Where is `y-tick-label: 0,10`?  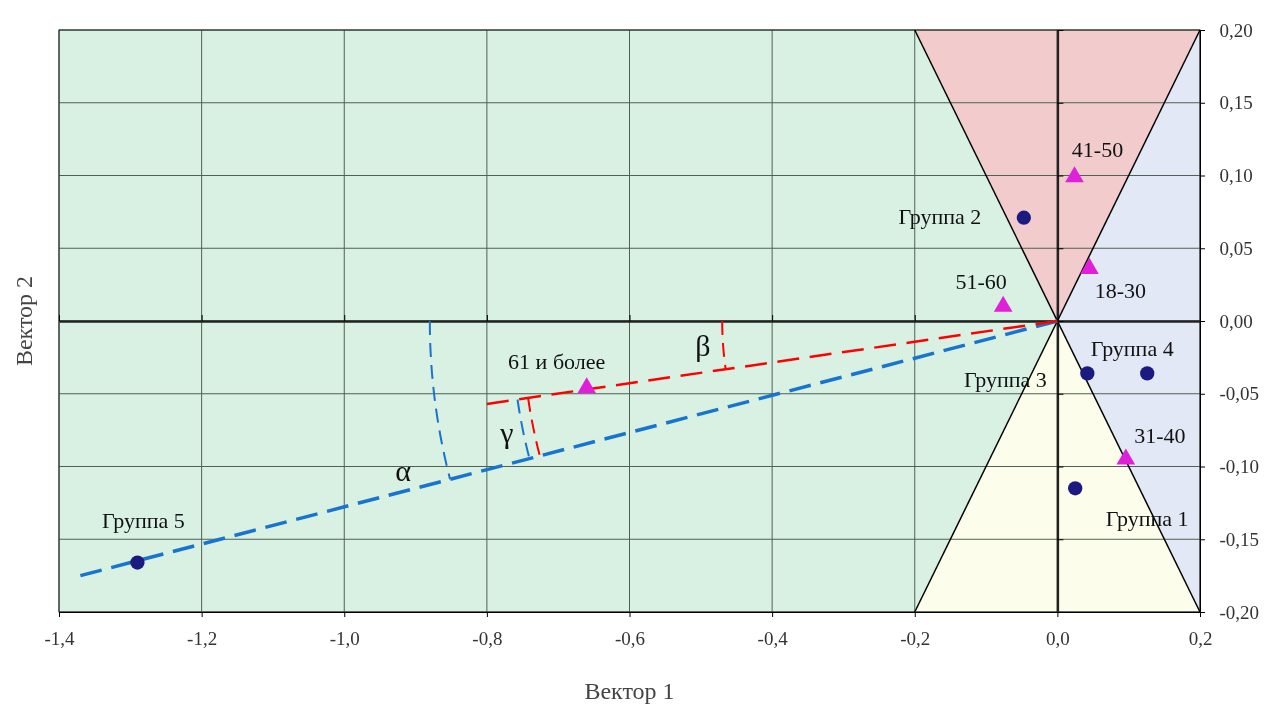 y-tick-label: 0,10 is located at coordinates (1236, 176).